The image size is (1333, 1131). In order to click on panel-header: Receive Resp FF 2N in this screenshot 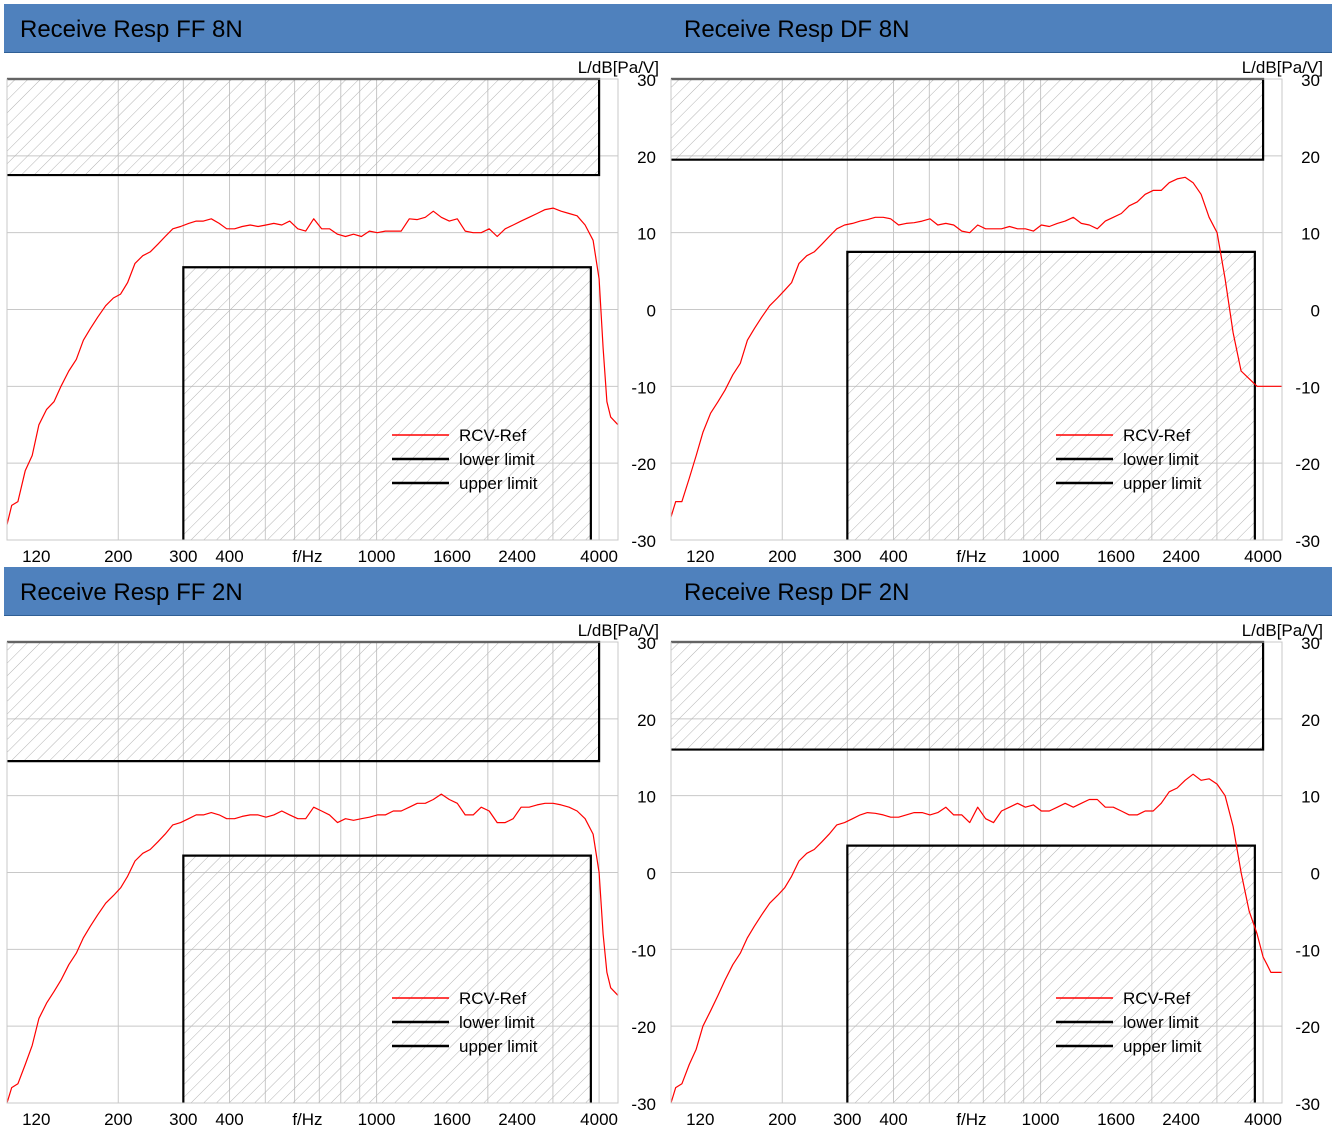, I will do `click(336, 591)`.